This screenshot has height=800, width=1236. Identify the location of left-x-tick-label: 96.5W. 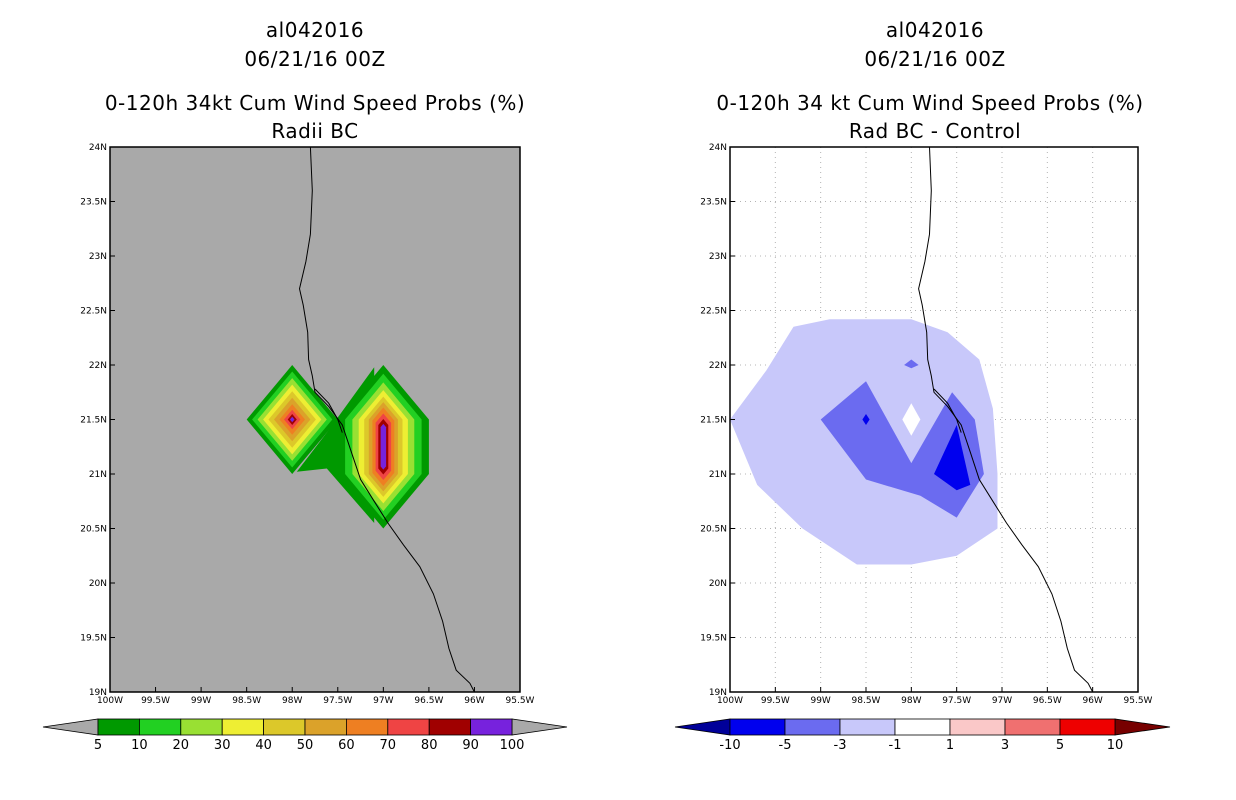
(428, 701).